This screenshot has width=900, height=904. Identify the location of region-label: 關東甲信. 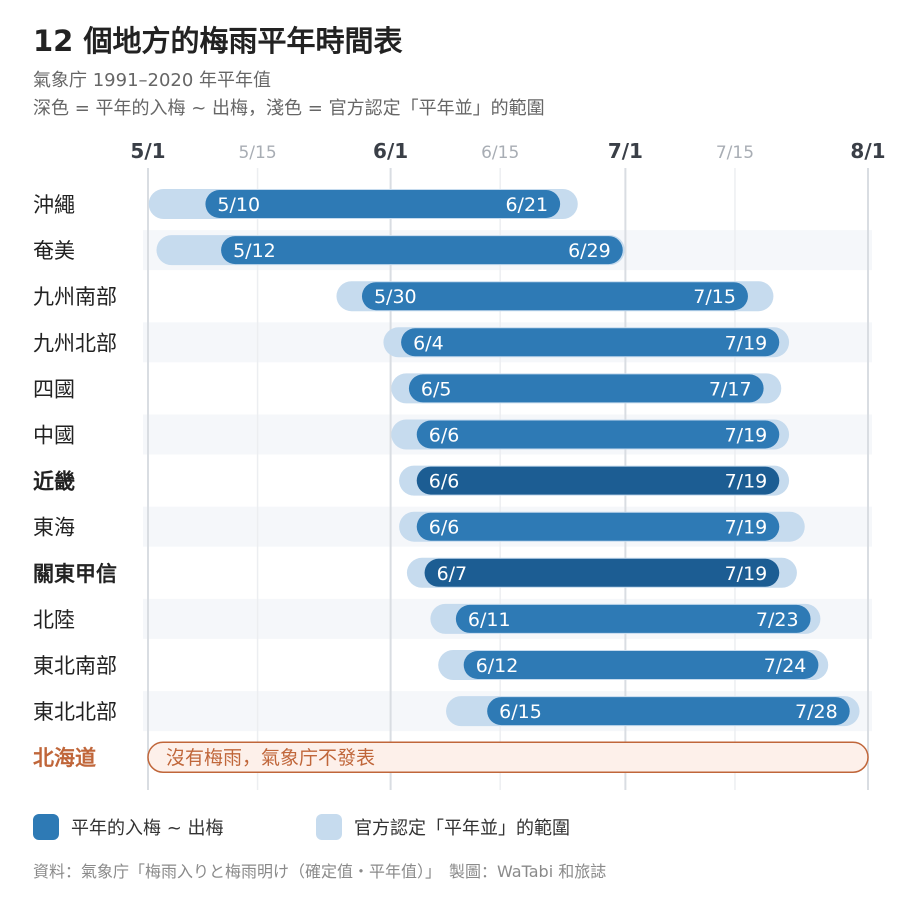
(75, 574).